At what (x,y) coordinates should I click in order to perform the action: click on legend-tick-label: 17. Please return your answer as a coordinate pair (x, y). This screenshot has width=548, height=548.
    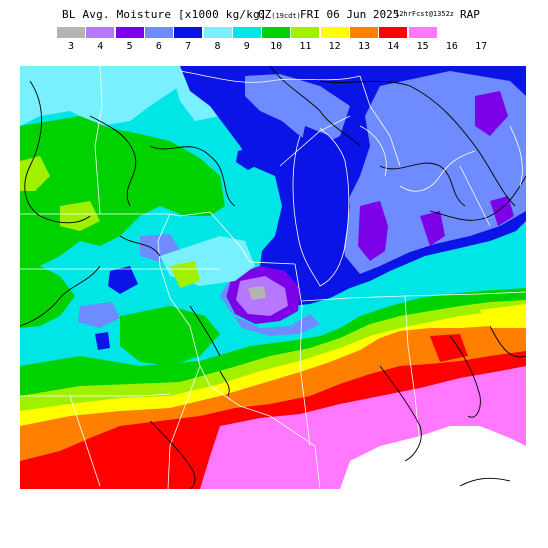
    Looking at the image, I should click on (481, 46).